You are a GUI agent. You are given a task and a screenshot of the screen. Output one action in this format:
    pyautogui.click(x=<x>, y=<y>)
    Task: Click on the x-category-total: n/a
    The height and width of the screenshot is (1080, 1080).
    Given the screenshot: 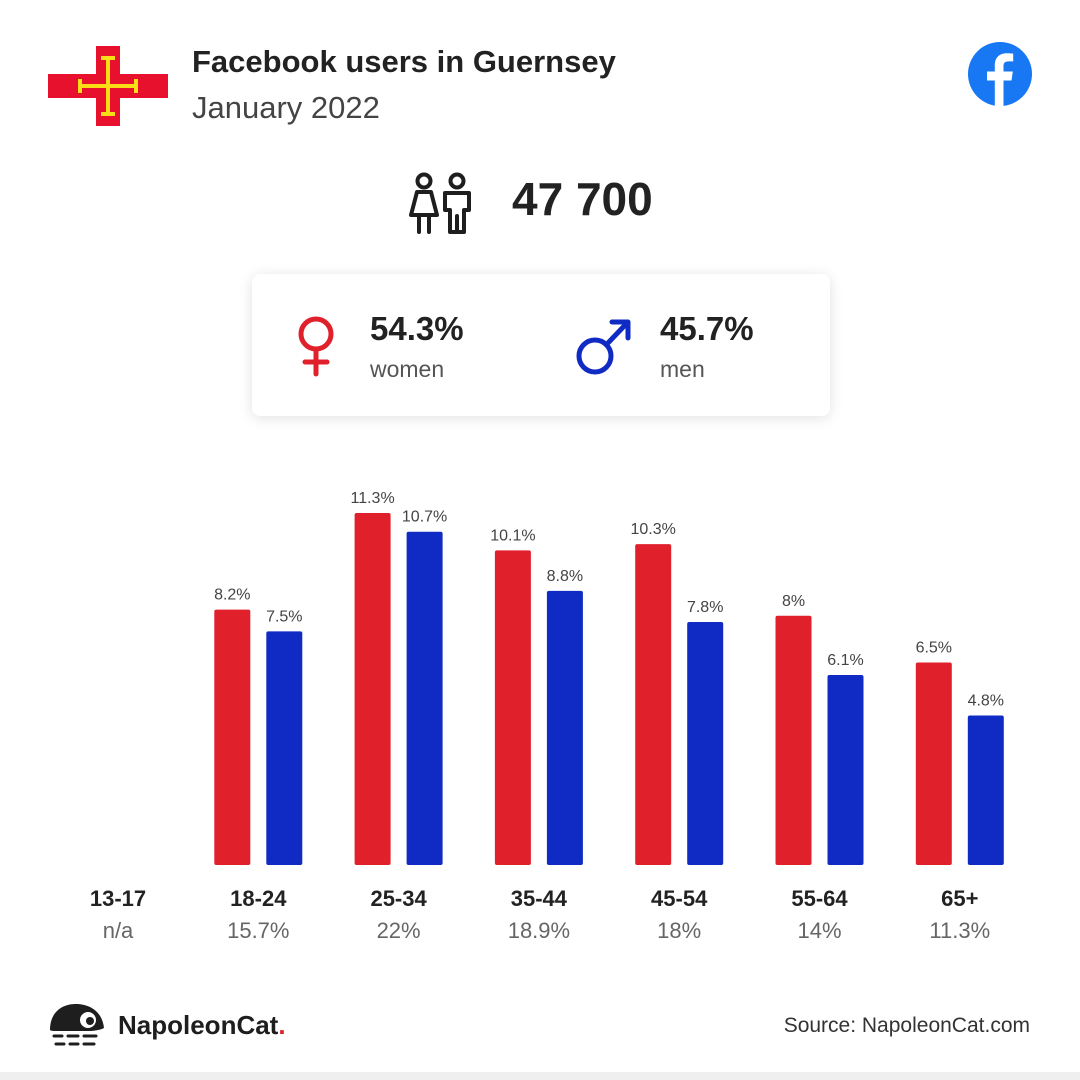 What is the action you would take?
    pyautogui.click(x=118, y=930)
    